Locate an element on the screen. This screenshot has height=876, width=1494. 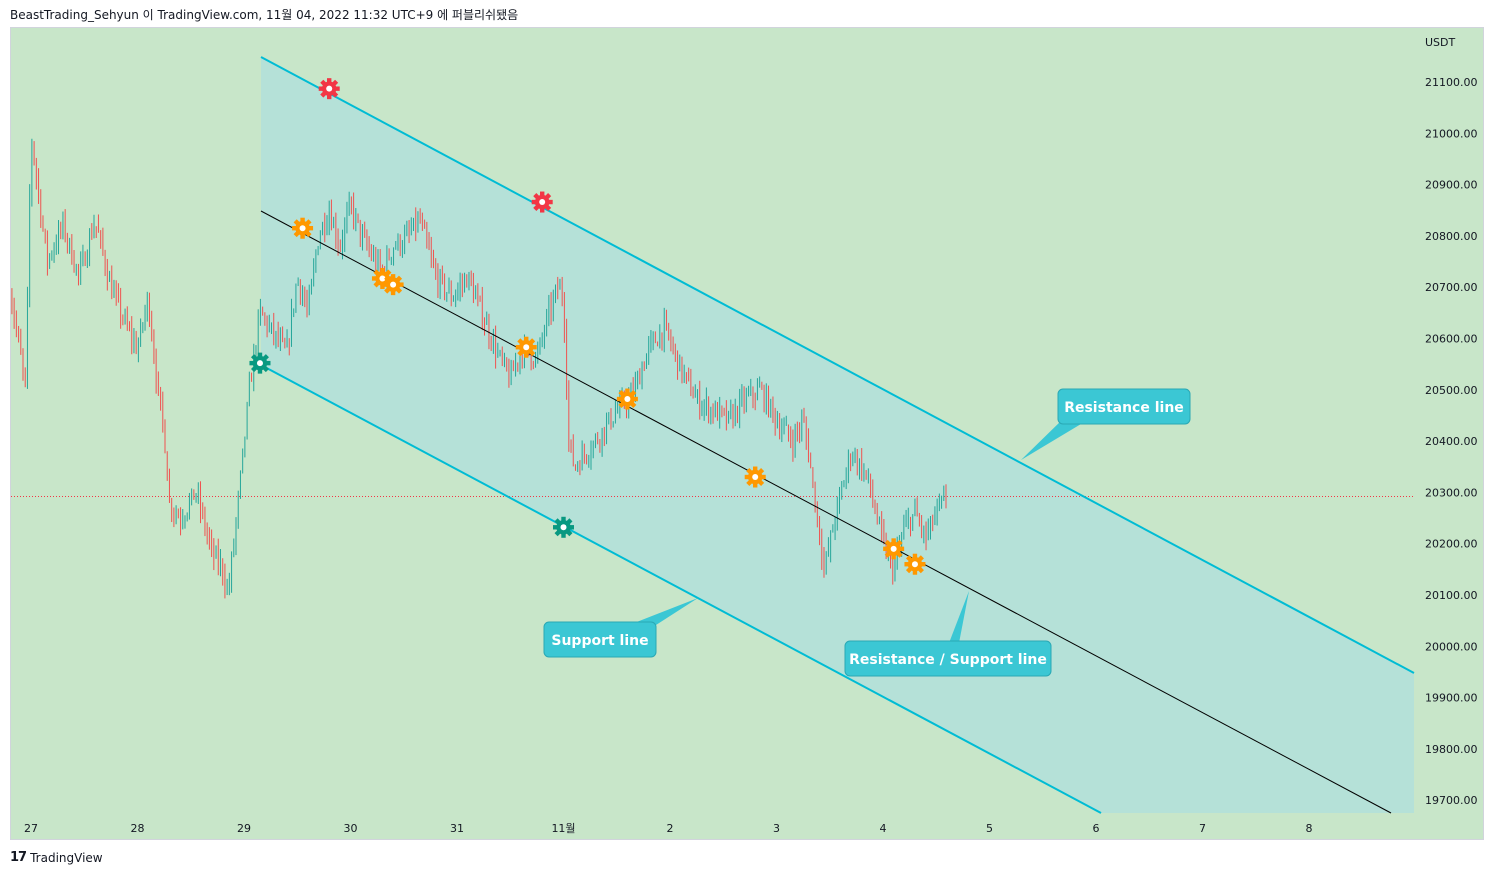
y-tick-label: 21100.00 is located at coordinates (1451, 82).